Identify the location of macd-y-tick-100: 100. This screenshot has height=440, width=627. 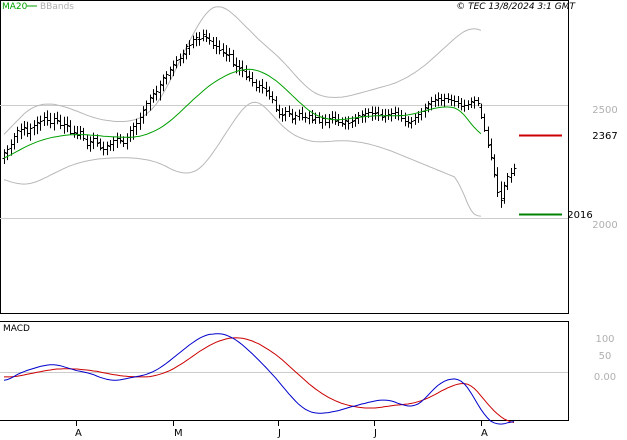
(604, 339).